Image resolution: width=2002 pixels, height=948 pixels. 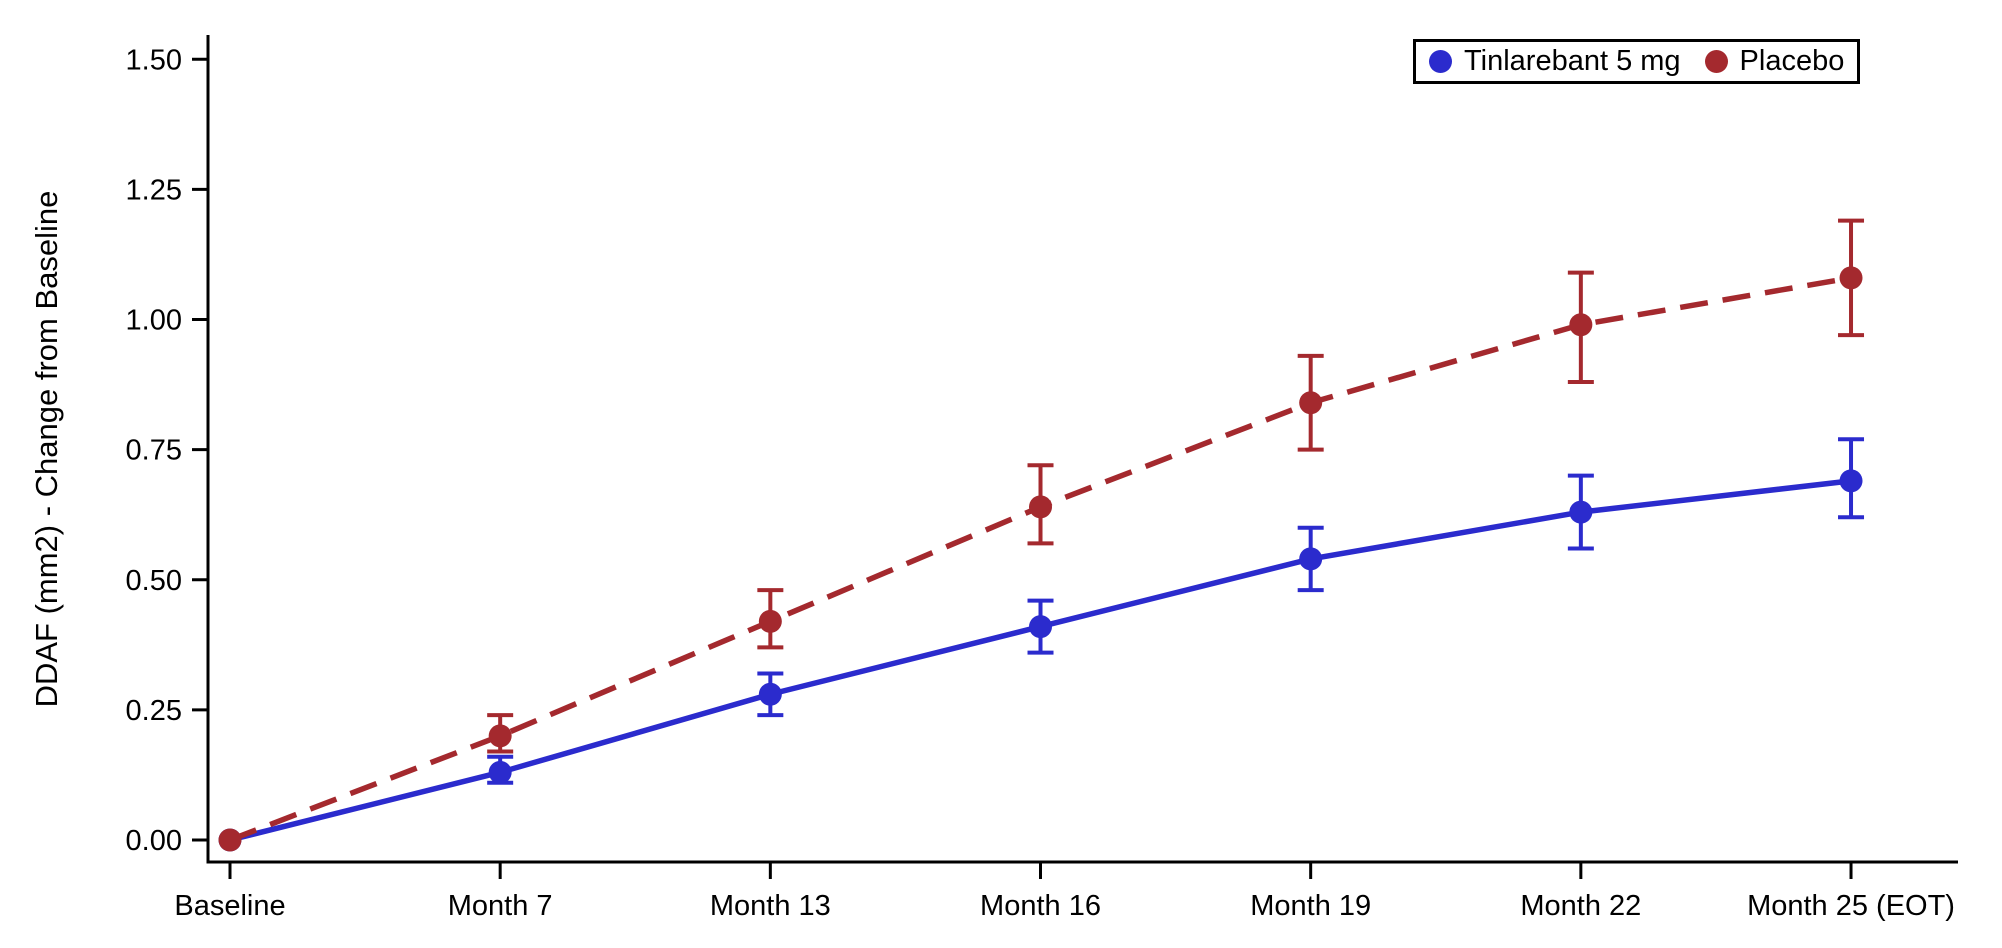 What do you see at coordinates (1792, 61) in the screenshot?
I see `legend-label-placebo: Placebo` at bounding box center [1792, 61].